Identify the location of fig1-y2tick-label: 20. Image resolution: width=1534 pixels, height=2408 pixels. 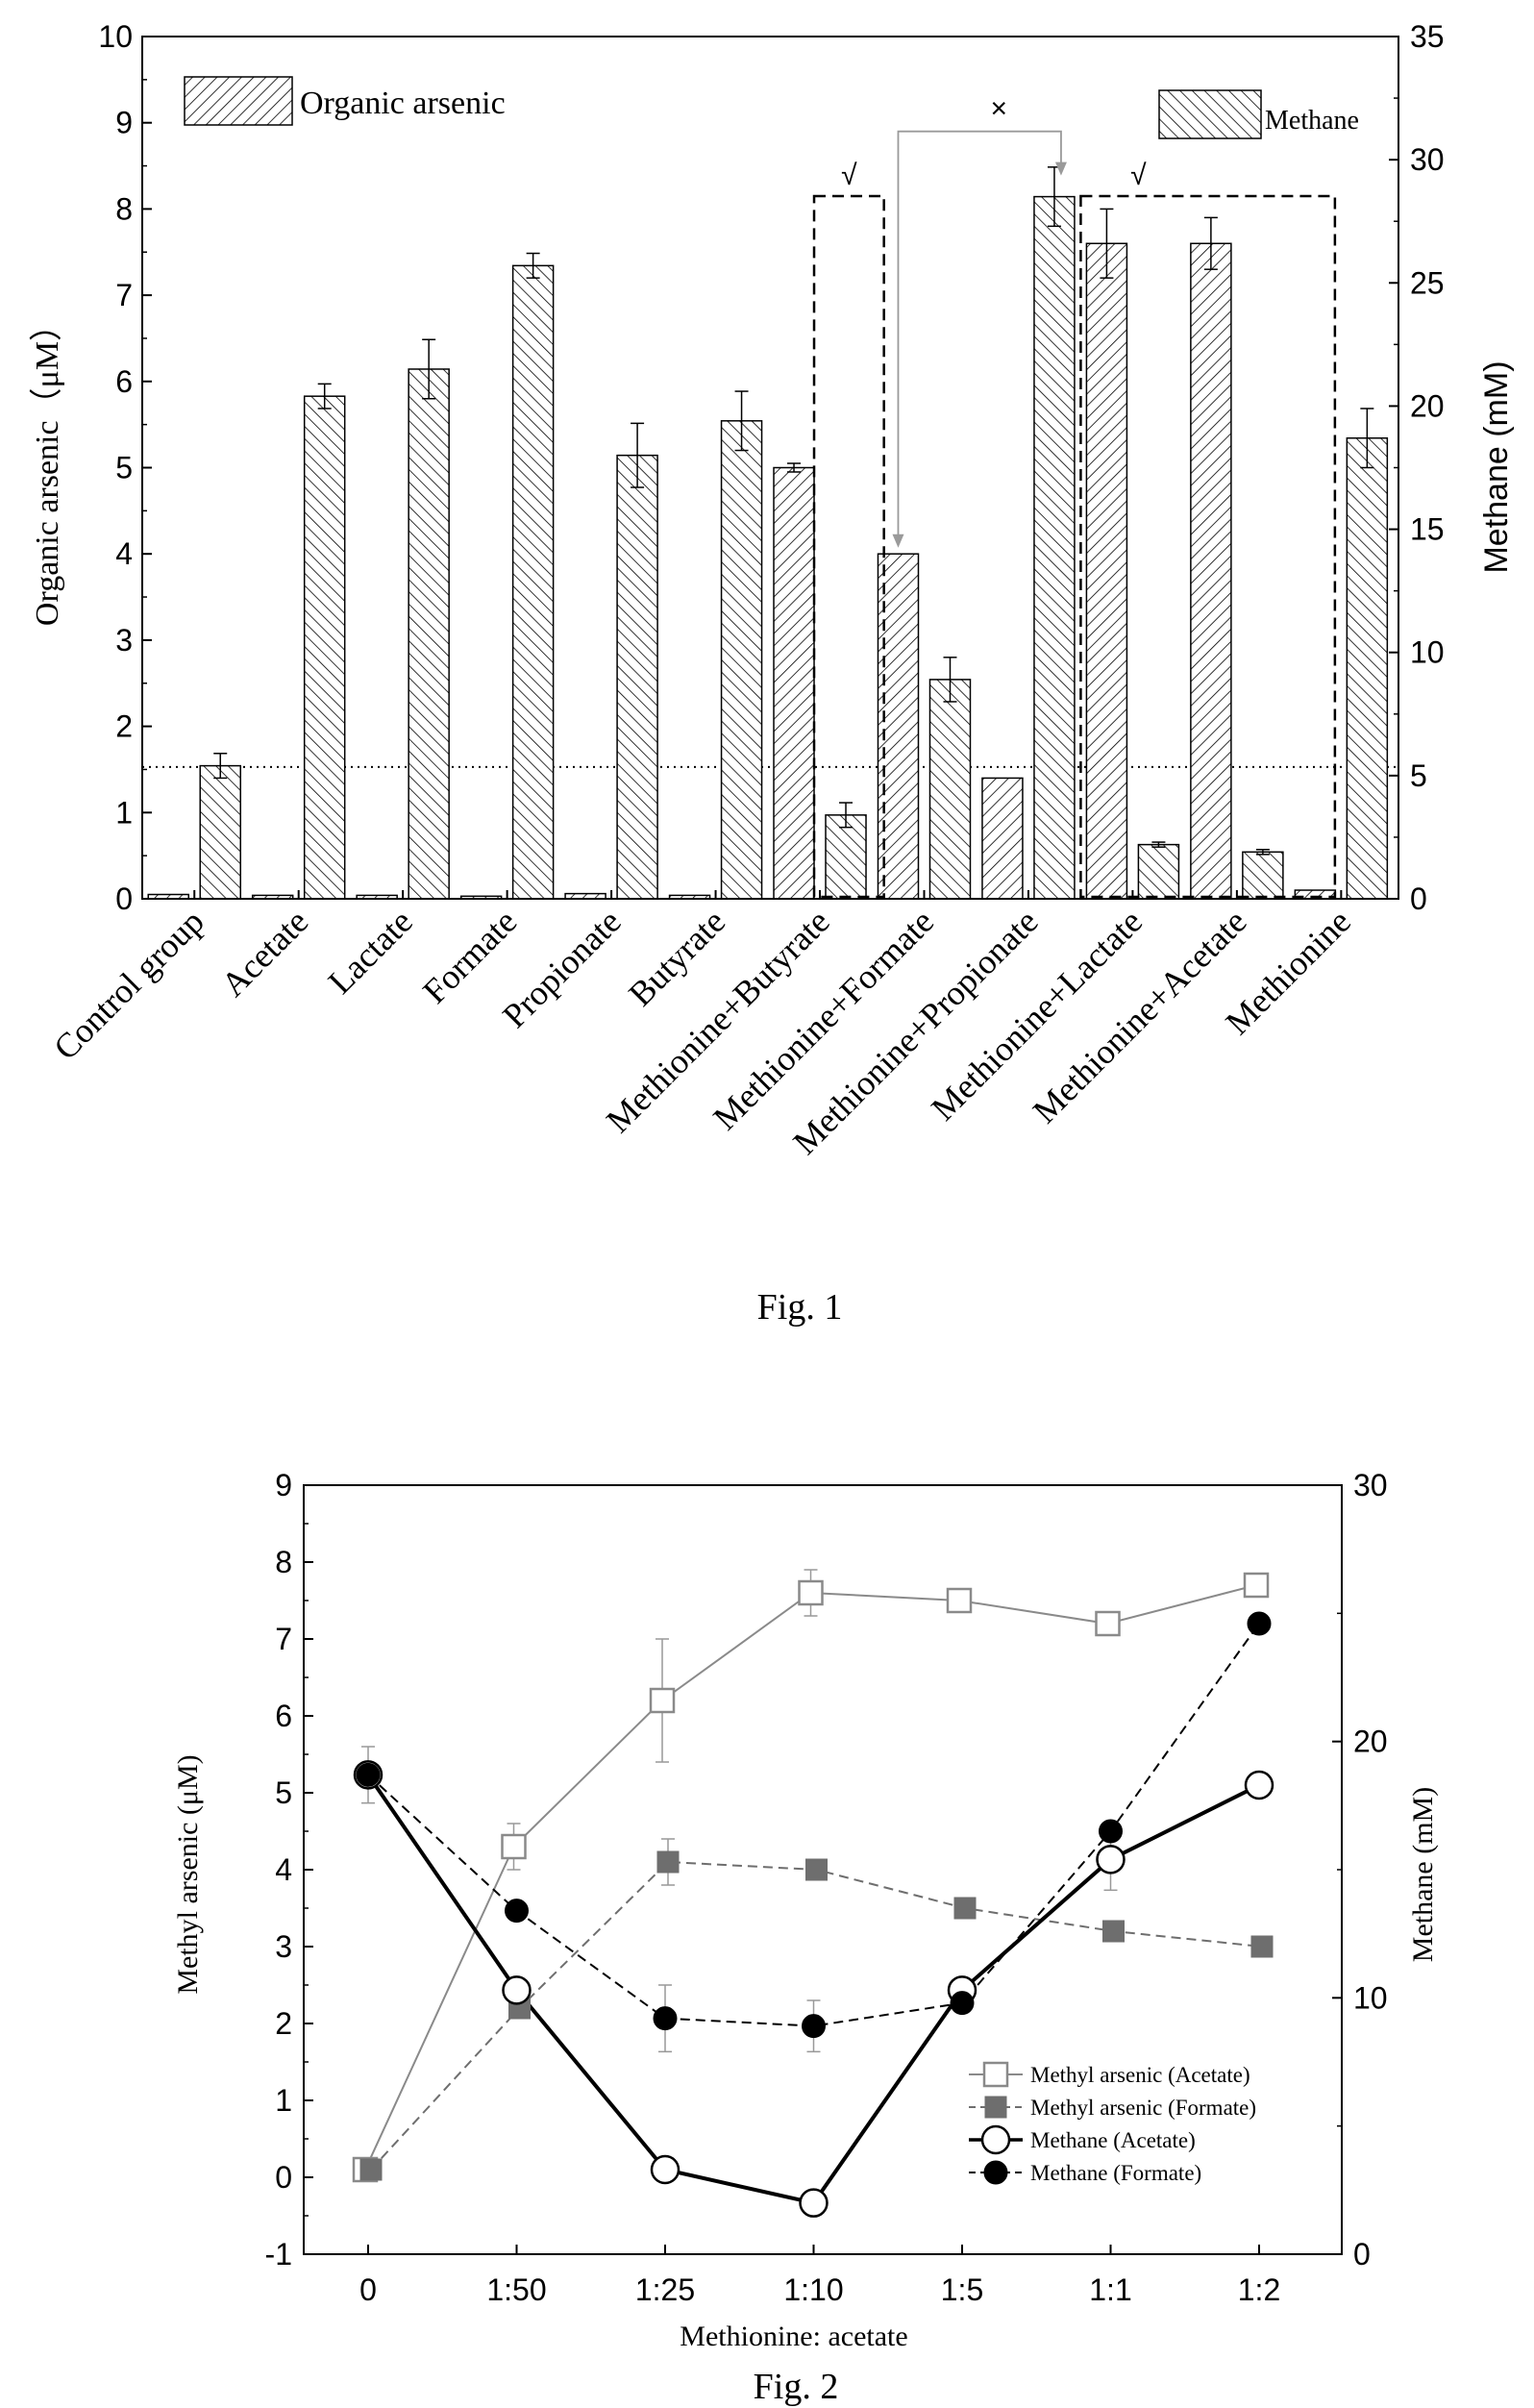
(1428, 405).